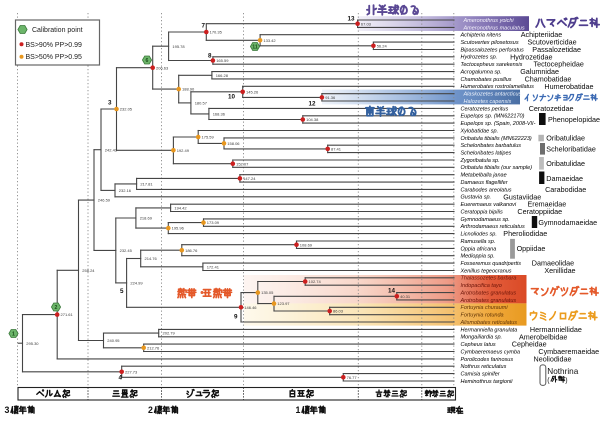 Image resolution: width=600 pixels, height=424 pixels. Describe the element at coordinates (111, 149) in the screenshot. I see `svg-text: 242.43` at that location.